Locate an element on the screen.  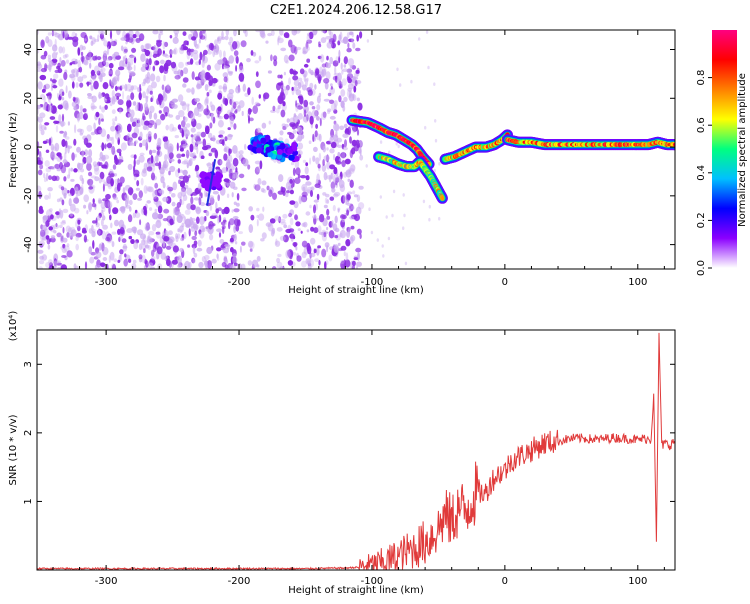
blob-dot is located at coordinates (283, 146).